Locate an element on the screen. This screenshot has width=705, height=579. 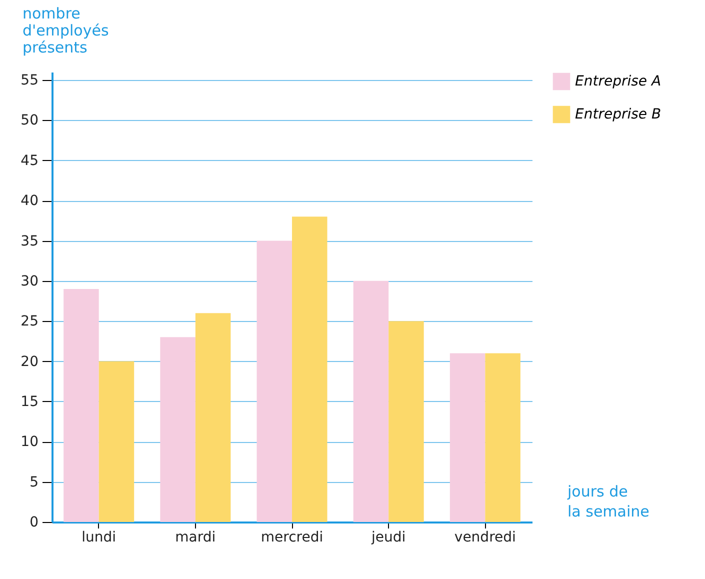
x-tick-label: mardi is located at coordinates (195, 538).